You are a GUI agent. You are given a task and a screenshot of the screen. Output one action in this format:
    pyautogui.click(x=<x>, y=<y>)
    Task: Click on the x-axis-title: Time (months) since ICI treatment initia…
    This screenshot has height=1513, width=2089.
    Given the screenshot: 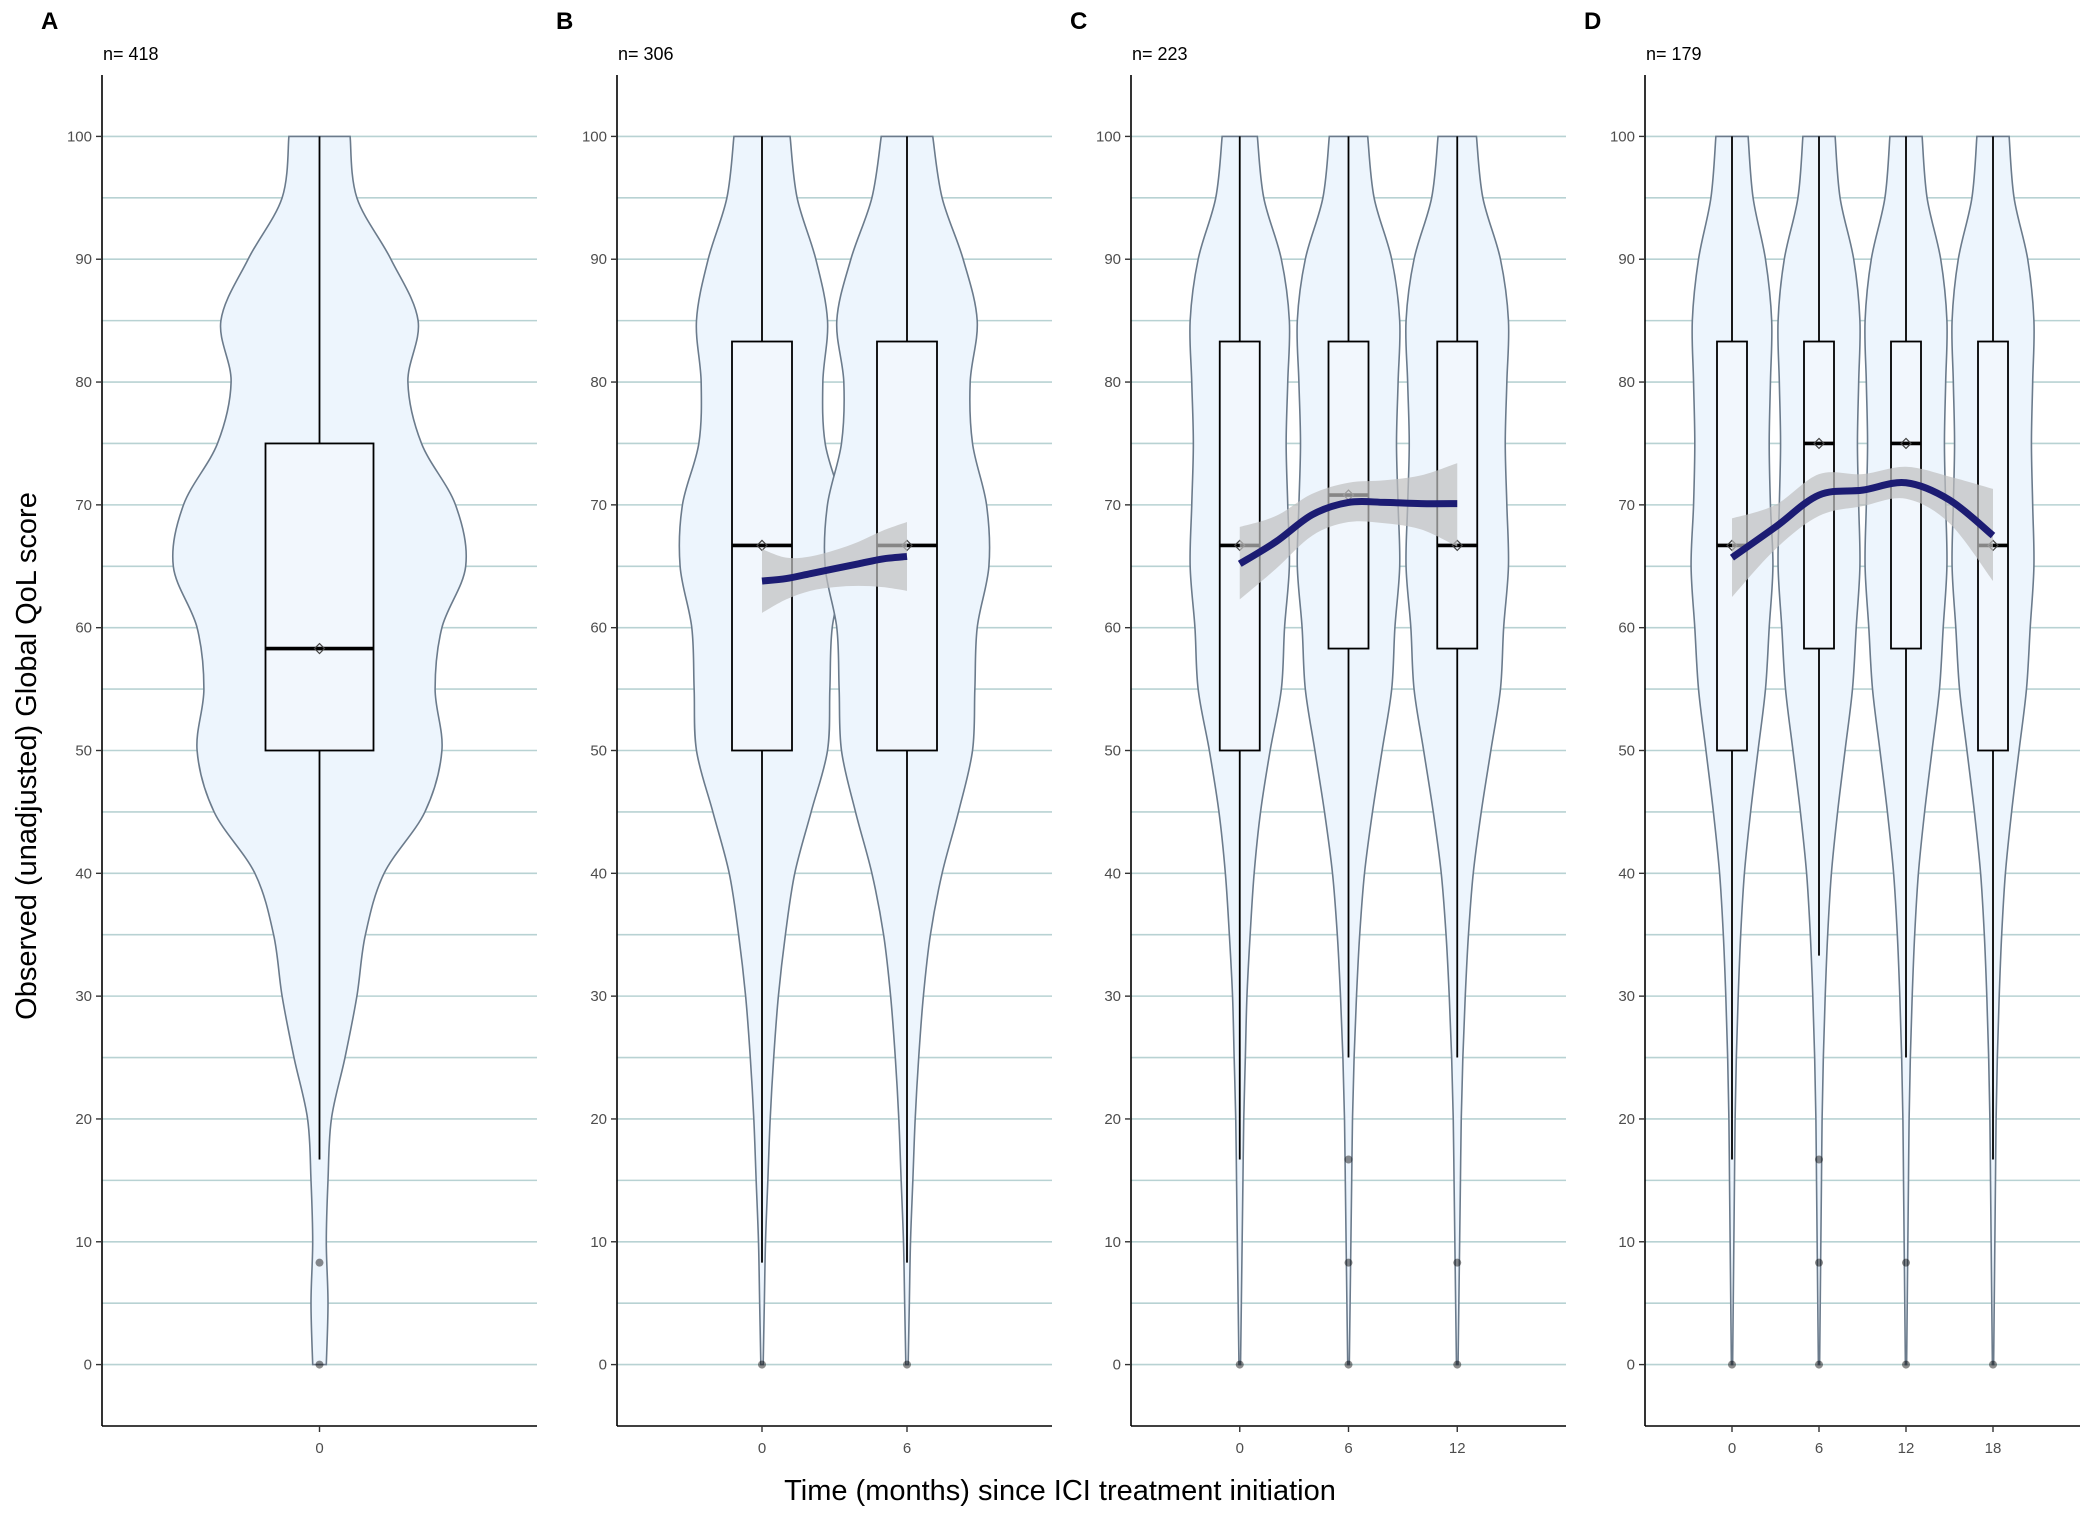 What is the action you would take?
    pyautogui.click(x=1060, y=1491)
    